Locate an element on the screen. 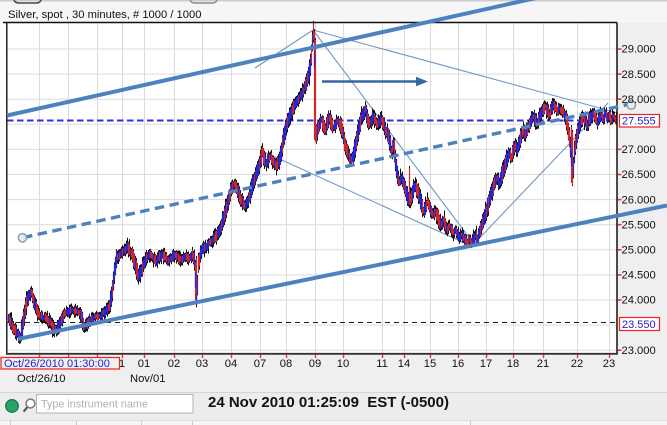  svg-text: Type instrument name is located at coordinates (94, 405).